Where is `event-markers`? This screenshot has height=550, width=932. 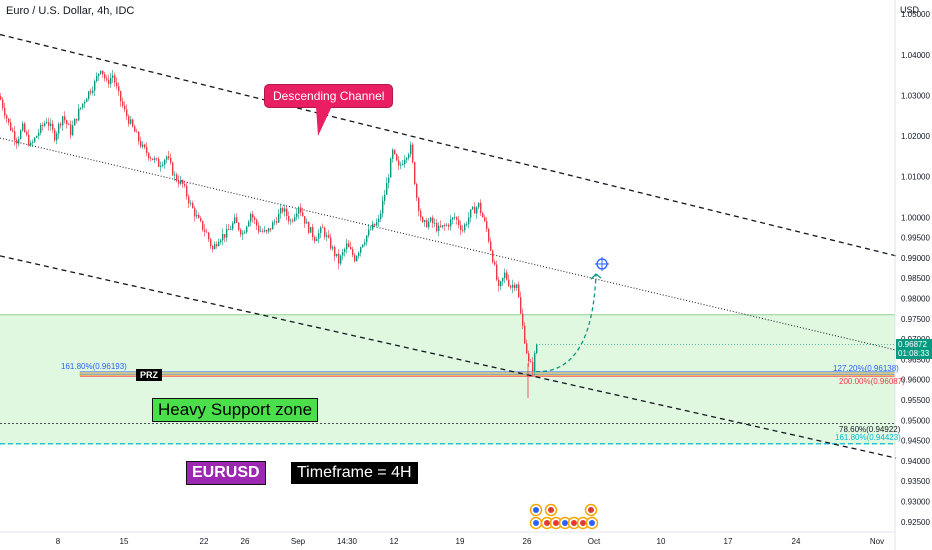
event-markers is located at coordinates (564, 516).